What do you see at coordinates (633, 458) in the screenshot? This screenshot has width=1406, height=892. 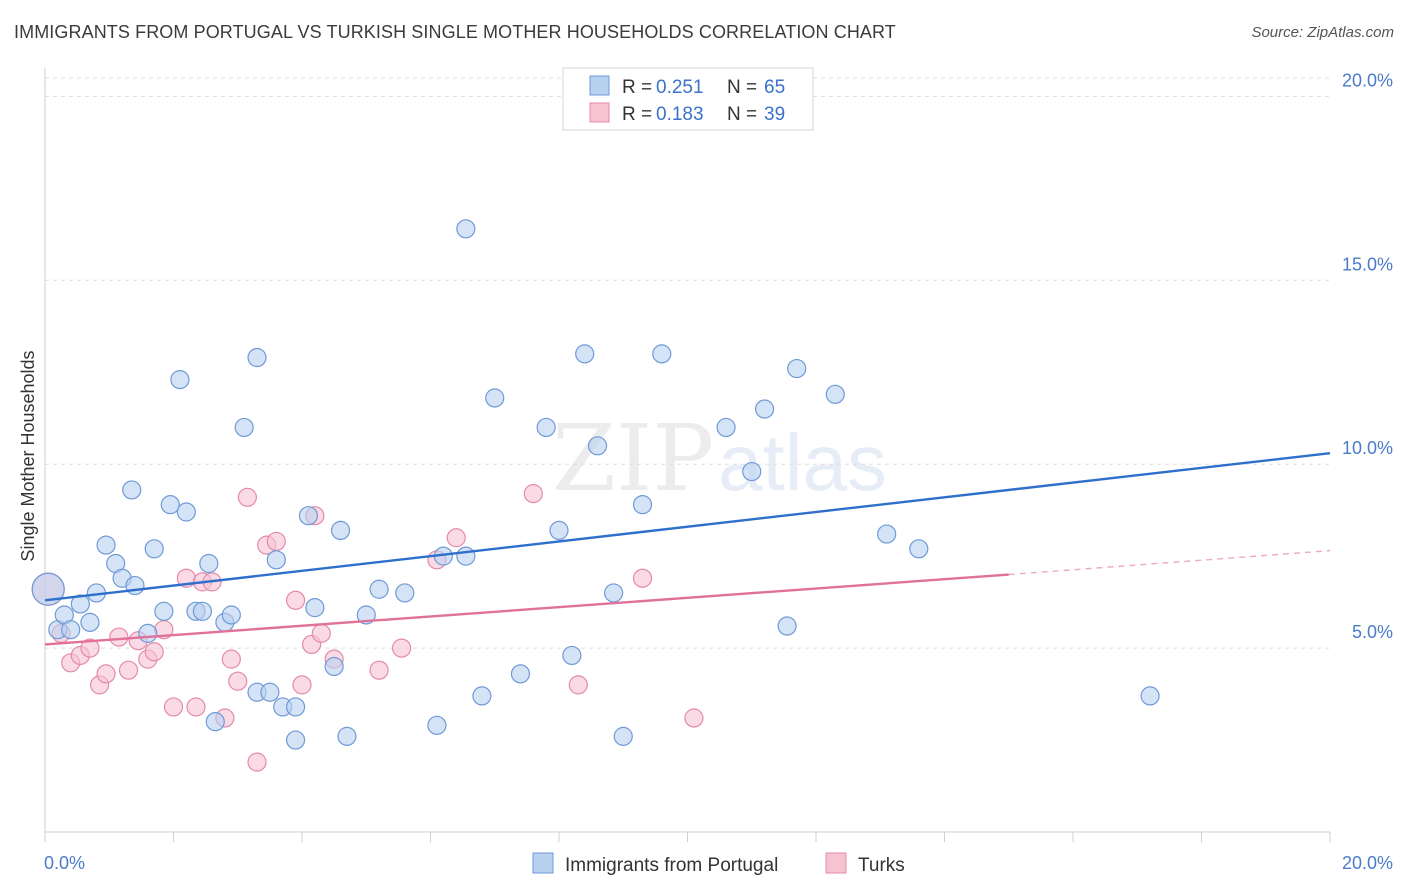 I see `watermark-zip: ZIP` at bounding box center [633, 458].